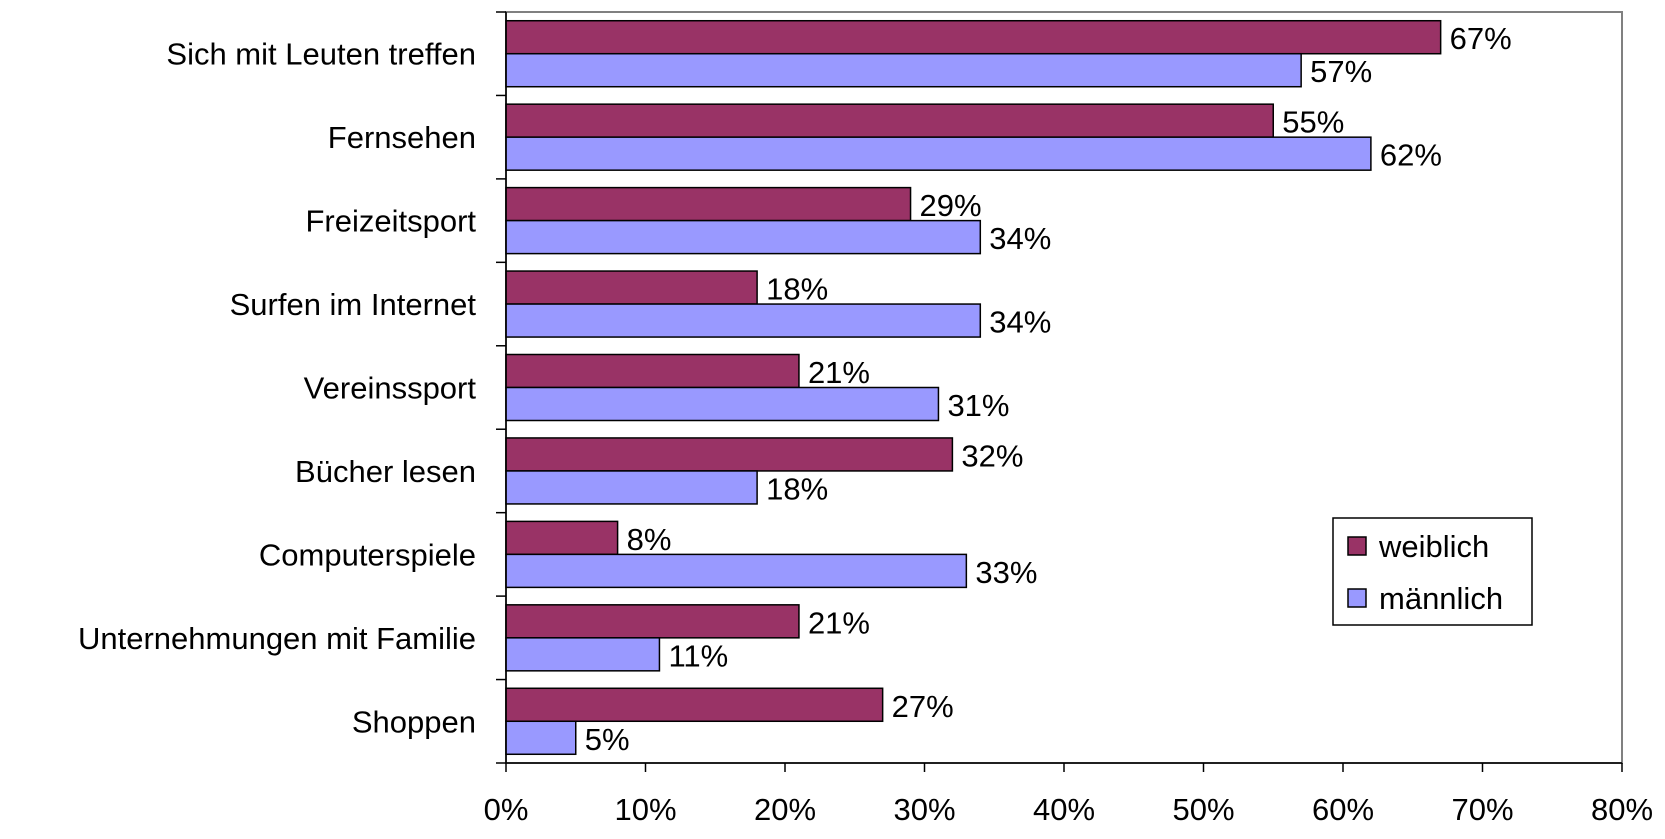 The height and width of the screenshot is (839, 1665). What do you see at coordinates (1622, 809) in the screenshot?
I see `x-tick-label-8: 80%` at bounding box center [1622, 809].